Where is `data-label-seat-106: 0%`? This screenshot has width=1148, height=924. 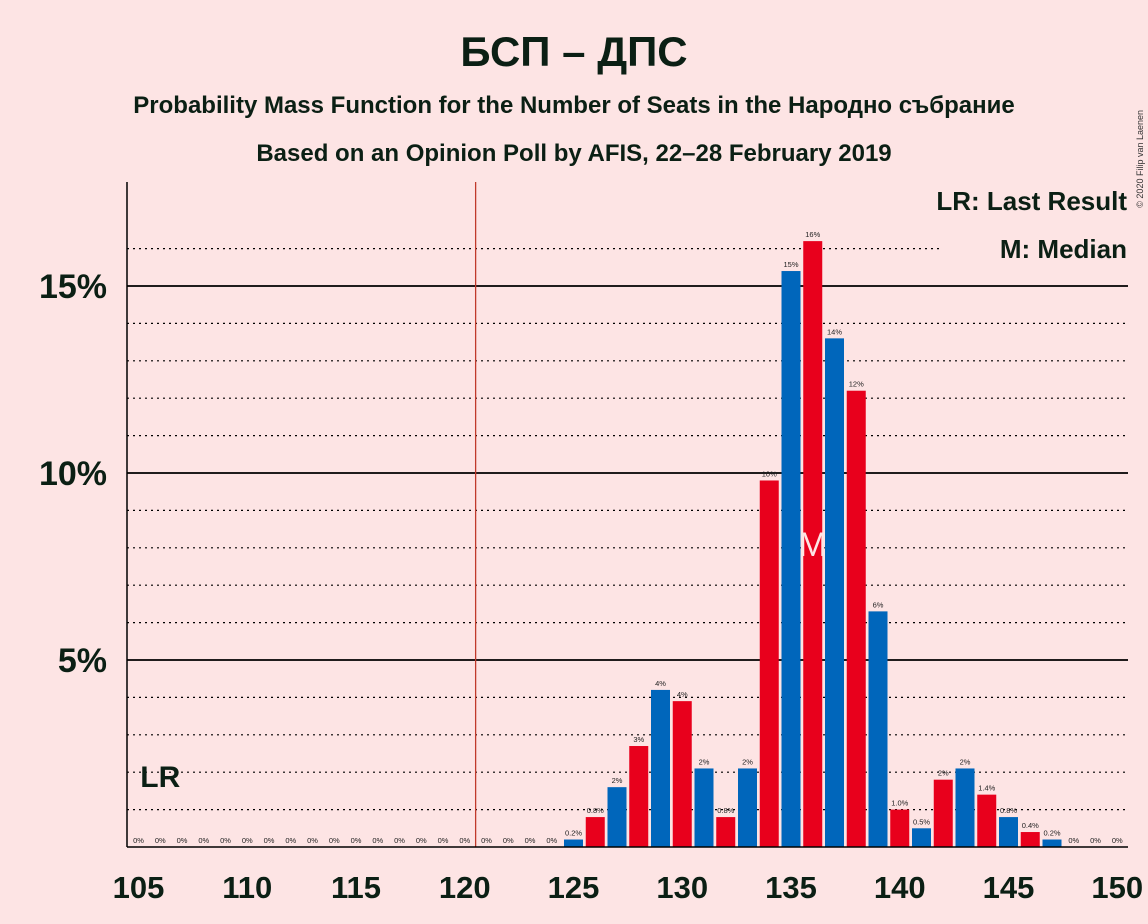 data-label-seat-106: 0% is located at coordinates (160, 840).